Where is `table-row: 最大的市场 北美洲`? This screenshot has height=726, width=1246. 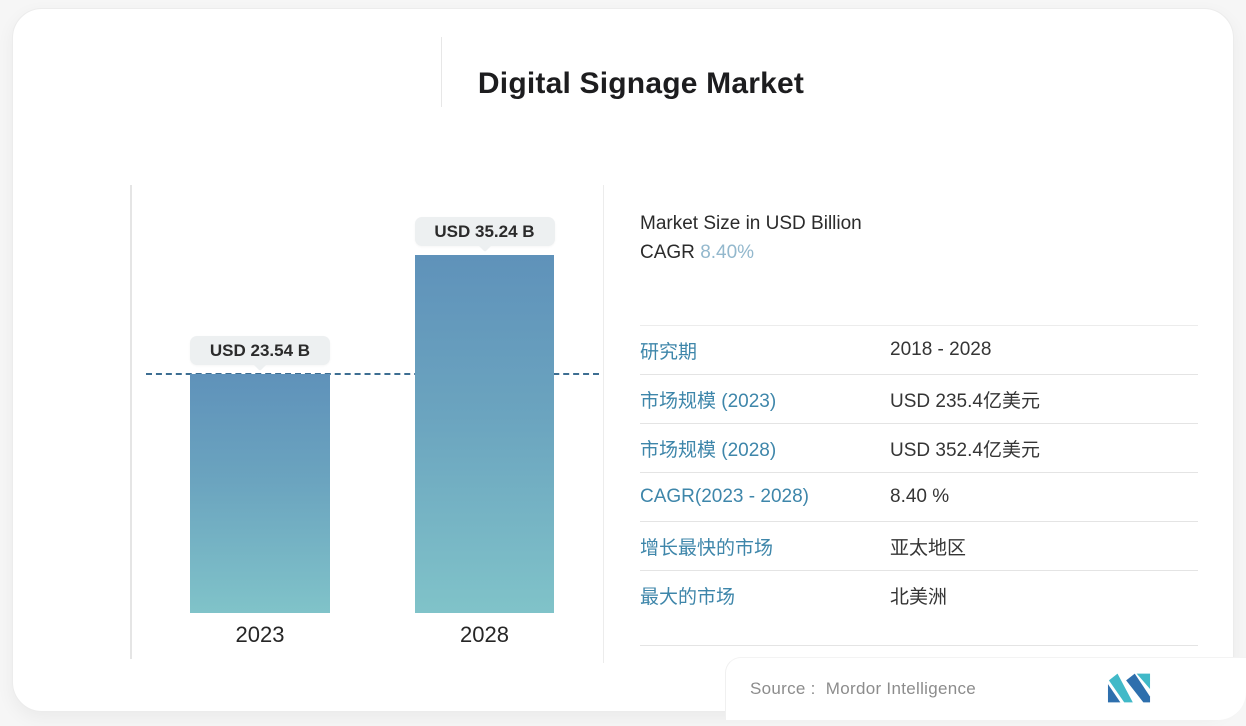 table-row: 最大的市场 北美洲 is located at coordinates (919, 608).